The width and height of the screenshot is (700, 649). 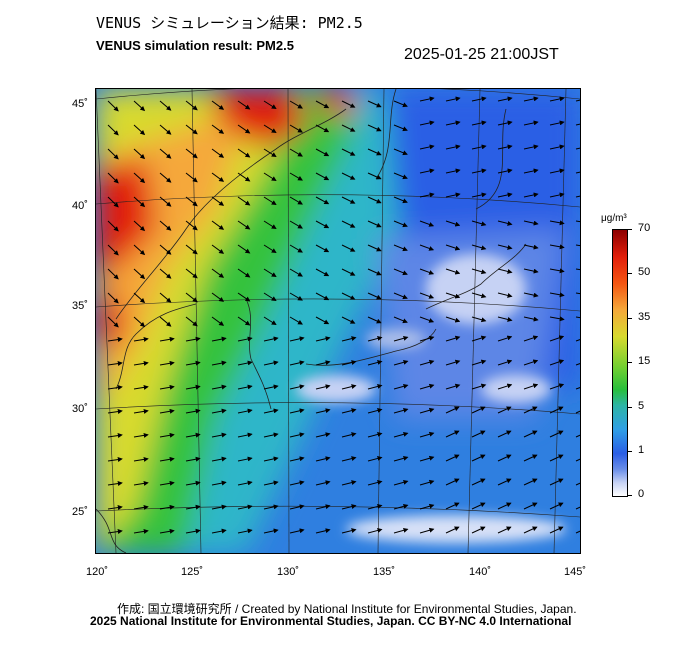 I want to click on lon-tick: 130˚, so click(x=288, y=572).